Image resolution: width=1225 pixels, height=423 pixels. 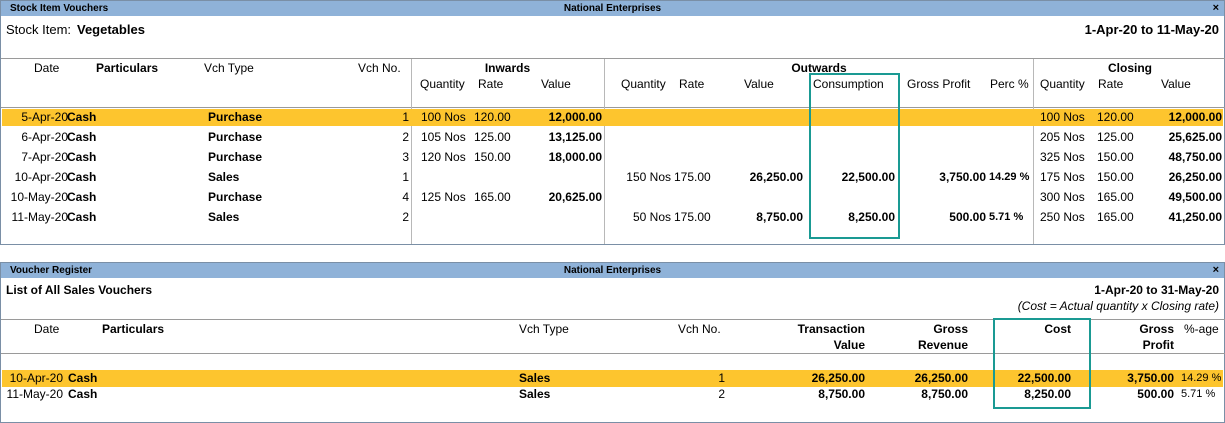 I want to click on row-transaction-value: 8,750.00, so click(x=841, y=394).